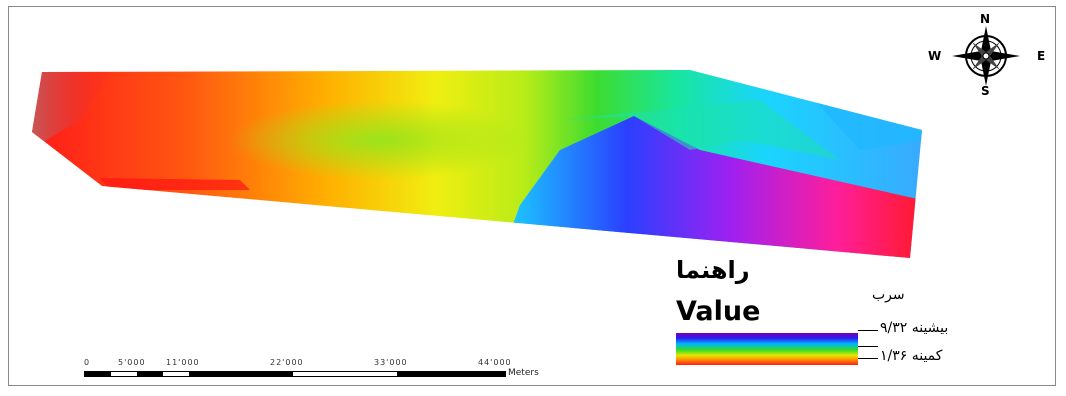 The width and height of the screenshot is (1066, 396). I want to click on legend-value-heading: Value, so click(718, 311).